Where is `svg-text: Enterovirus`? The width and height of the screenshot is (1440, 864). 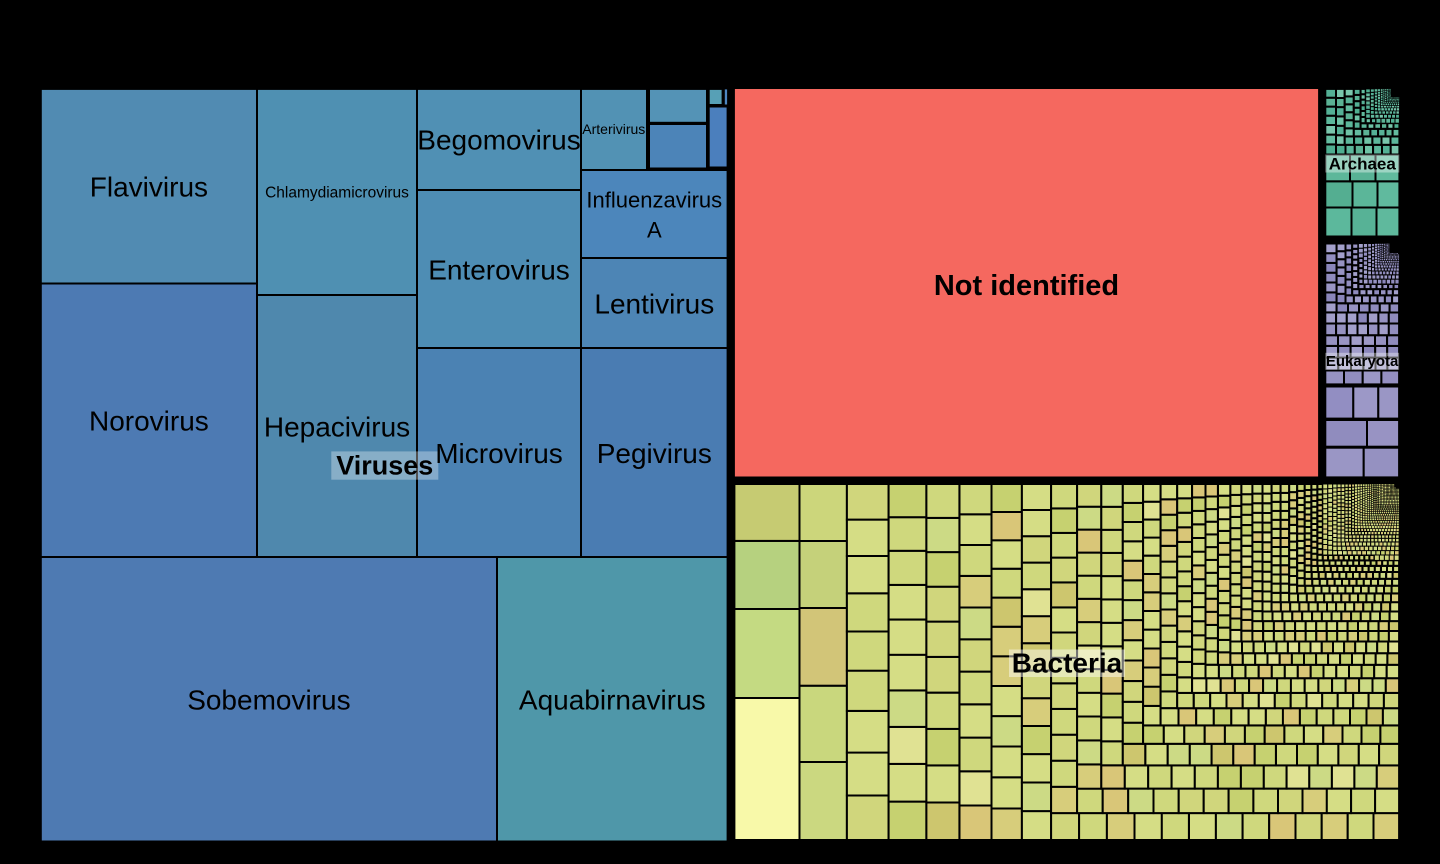
svg-text: Enterovirus is located at coordinates (499, 269).